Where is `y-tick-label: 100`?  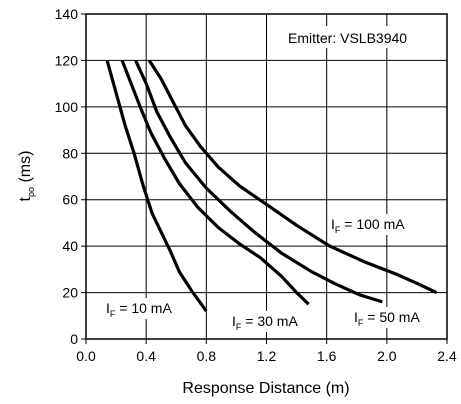 y-tick-label: 100 is located at coordinates (67, 107).